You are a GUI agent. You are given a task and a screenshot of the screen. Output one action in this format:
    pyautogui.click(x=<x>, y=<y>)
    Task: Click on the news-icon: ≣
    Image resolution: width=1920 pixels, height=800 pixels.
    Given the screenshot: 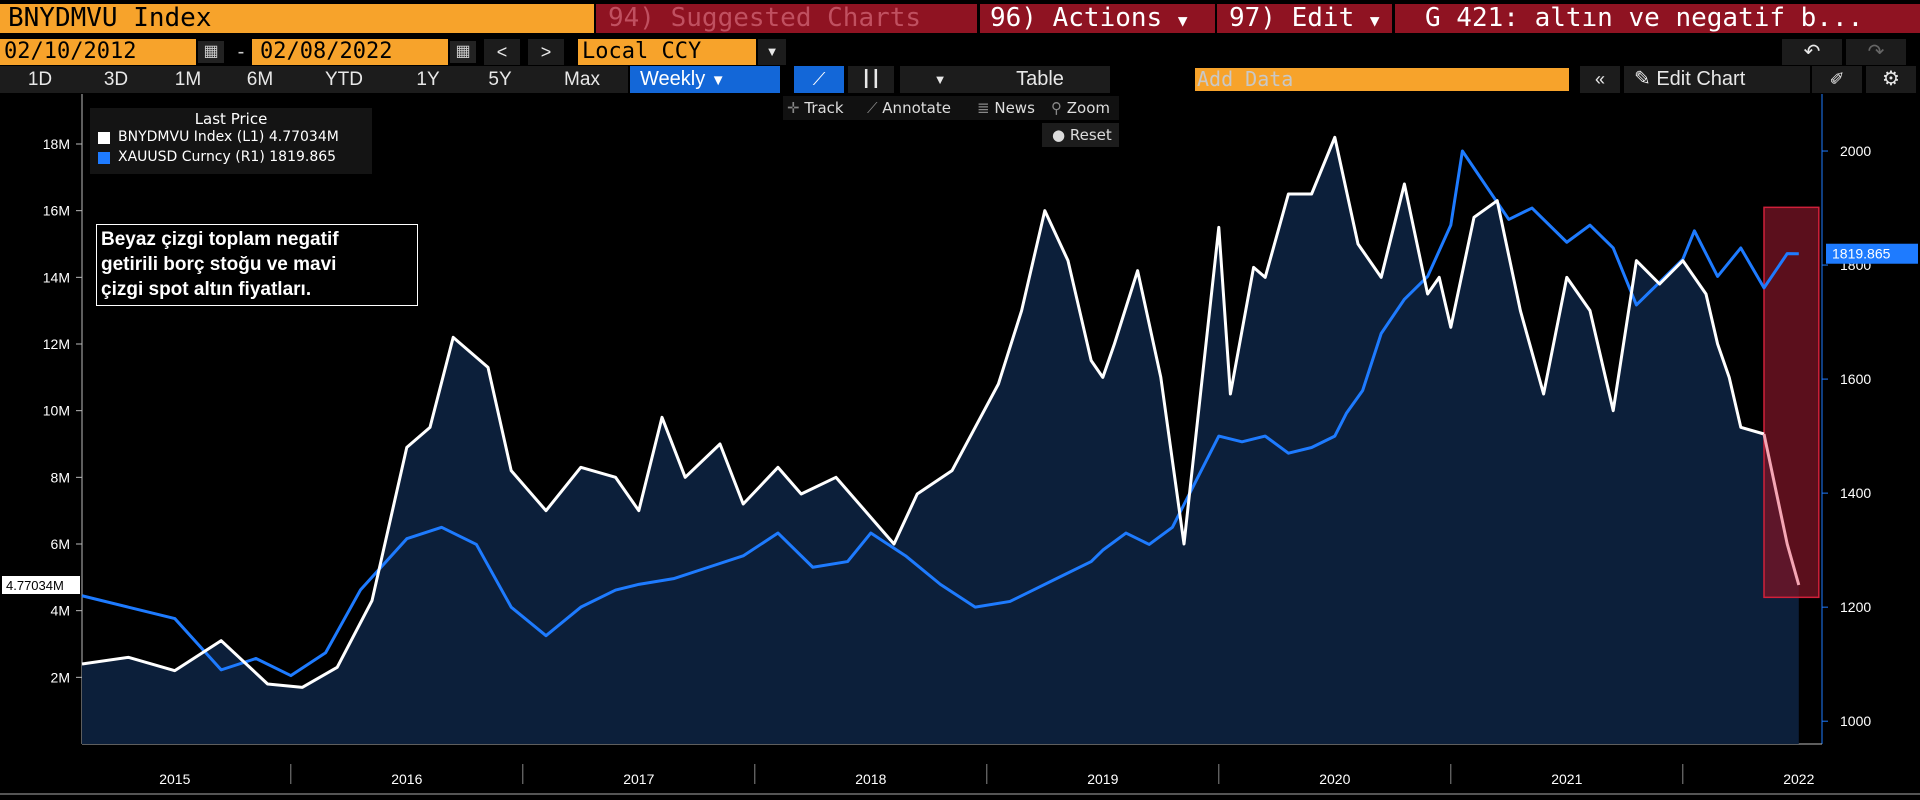 What is the action you would take?
    pyautogui.click(x=983, y=108)
    